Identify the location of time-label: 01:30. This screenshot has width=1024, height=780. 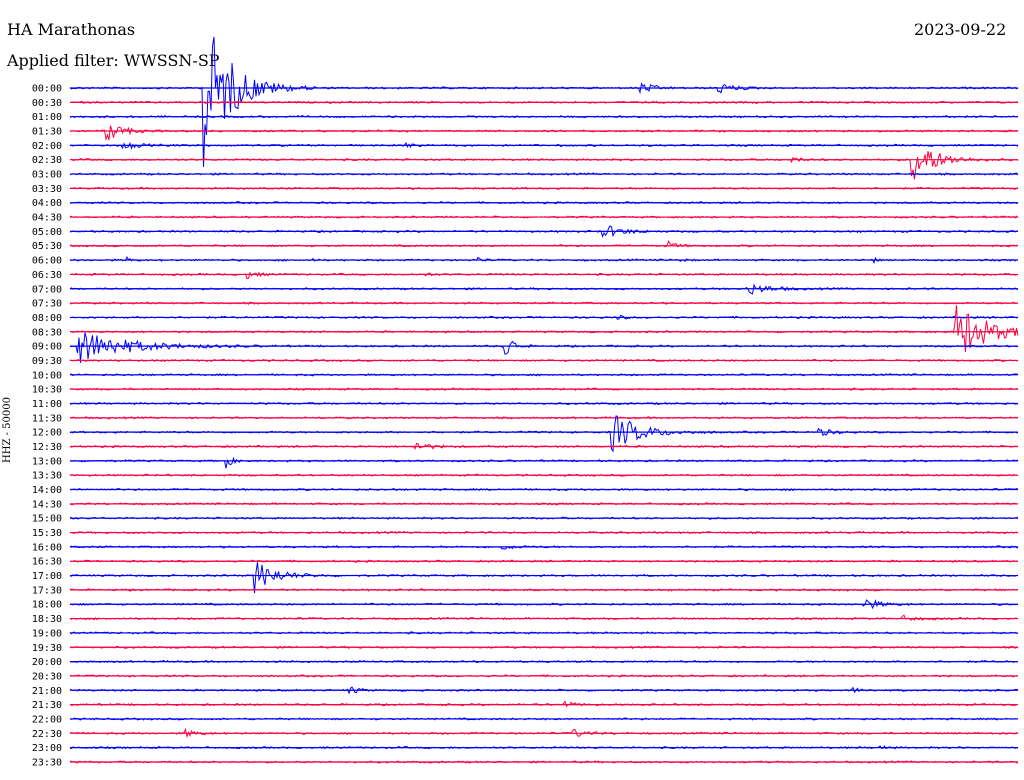
(47, 132).